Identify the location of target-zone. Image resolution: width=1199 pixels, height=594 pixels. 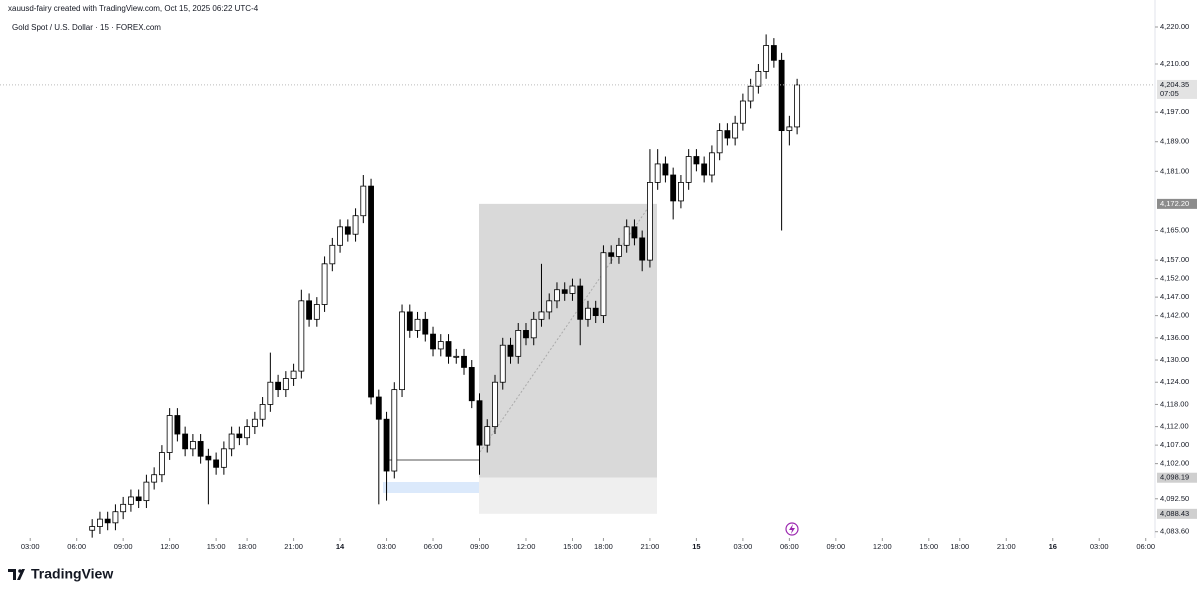
(568, 340).